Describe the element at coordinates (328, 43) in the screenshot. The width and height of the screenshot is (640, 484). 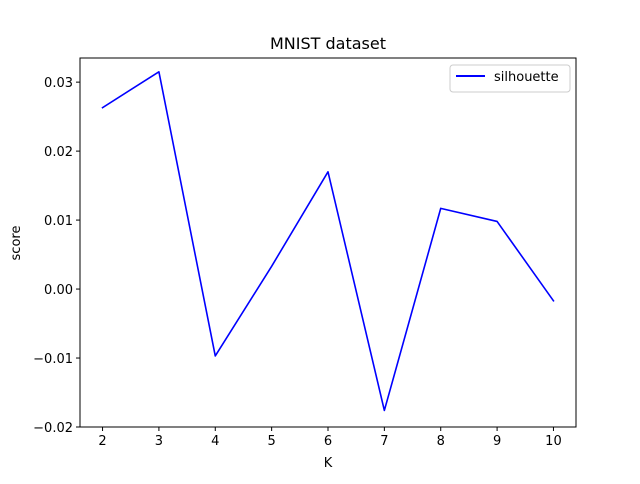
I see `chart-title: MNIST dataset` at that location.